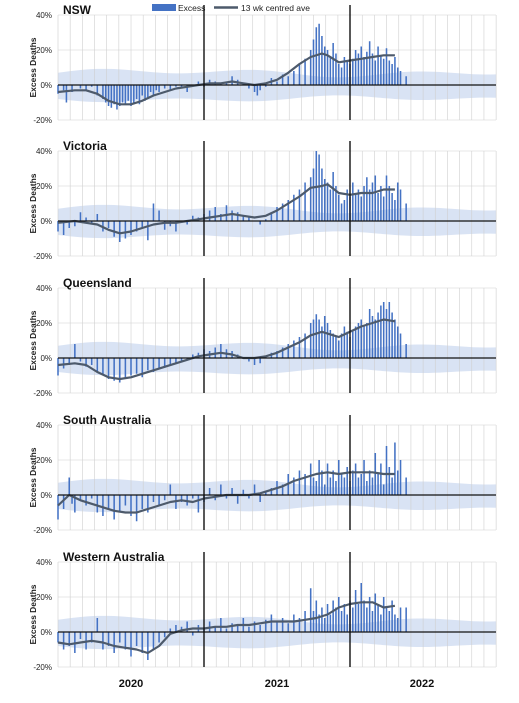 This screenshot has height=703, width=519. I want to click on y-tick-label: 20%, so click(44, 323).